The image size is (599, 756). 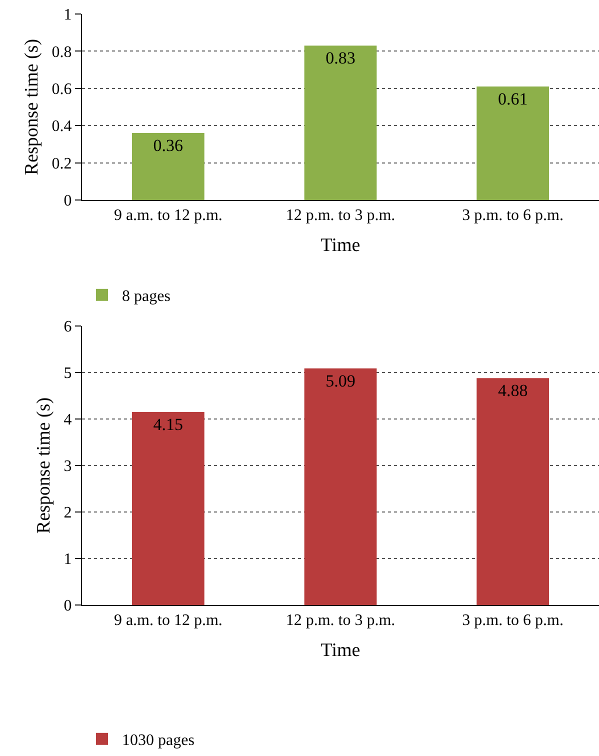 I want to click on data-label: 4.88, so click(x=513, y=390).